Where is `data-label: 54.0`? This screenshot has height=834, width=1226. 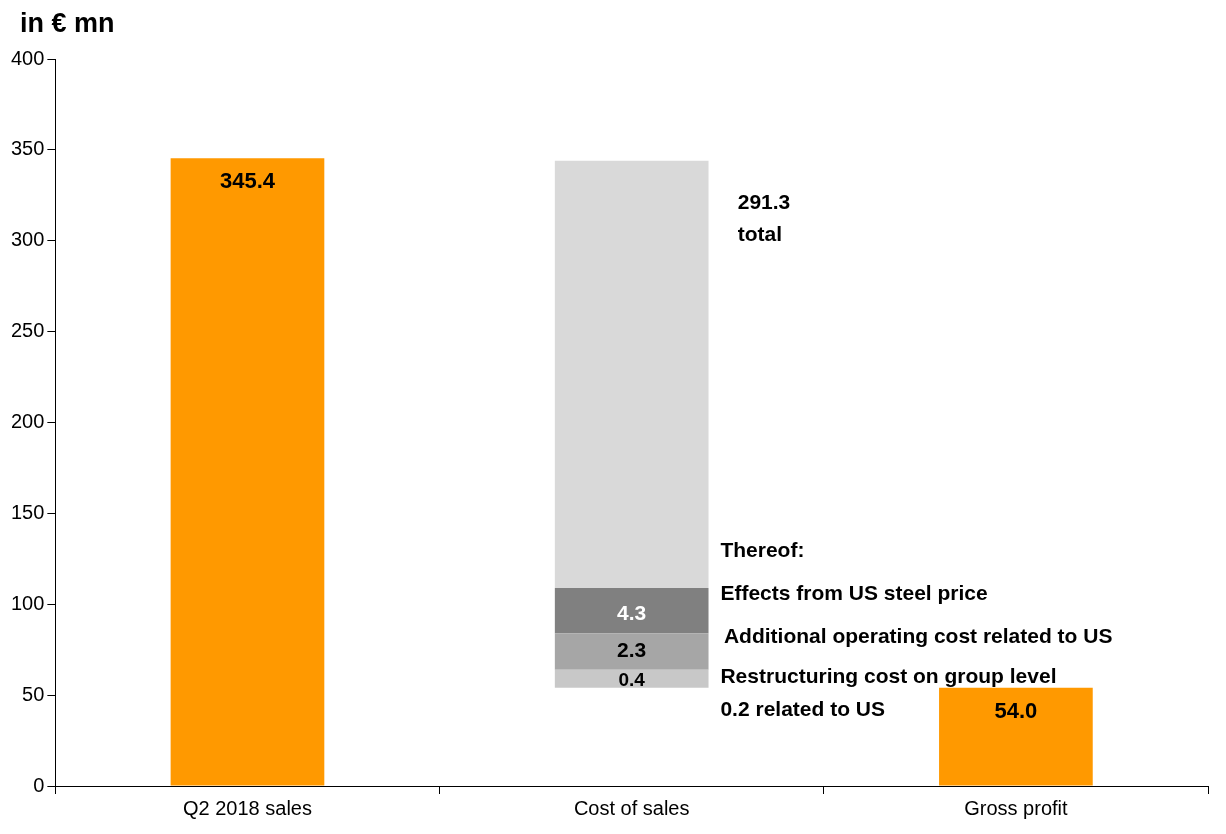
data-label: 54.0 is located at coordinates (1016, 710).